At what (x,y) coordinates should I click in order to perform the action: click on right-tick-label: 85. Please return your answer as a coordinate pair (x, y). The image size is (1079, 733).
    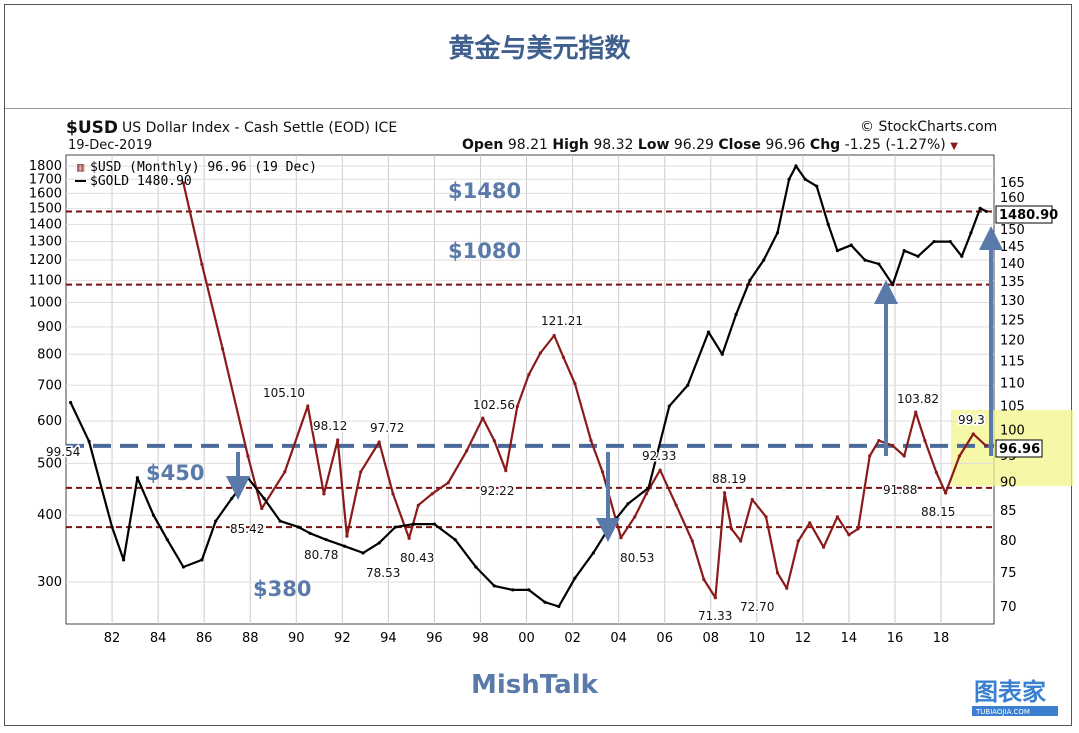
    Looking at the image, I should click on (1008, 511).